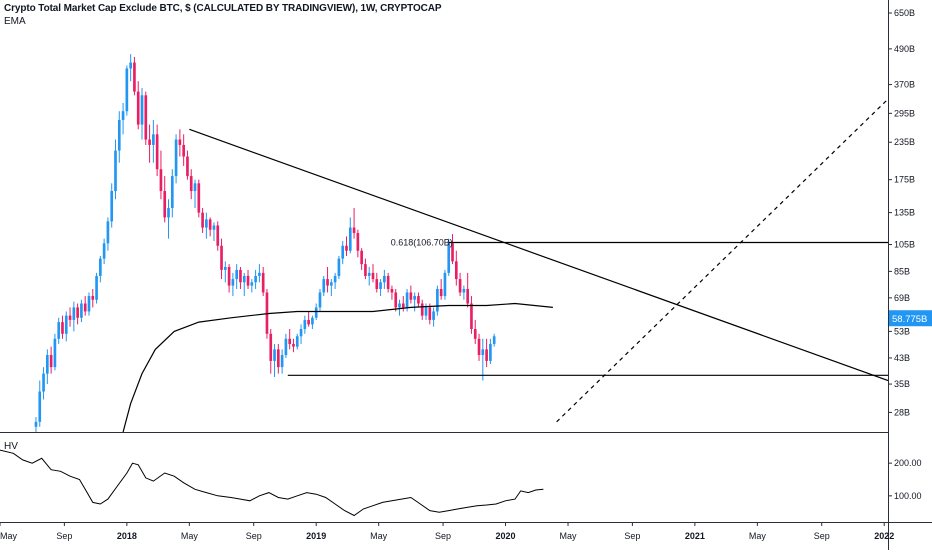  What do you see at coordinates (904, 245) in the screenshot?
I see `price-tick-label: 105B` at bounding box center [904, 245].